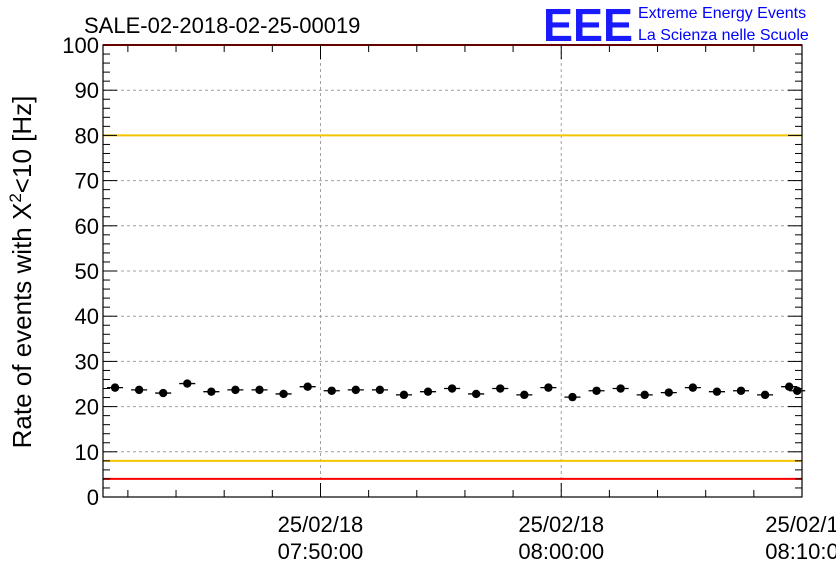  I want to click on y-tick-label: 40, so click(87, 316).